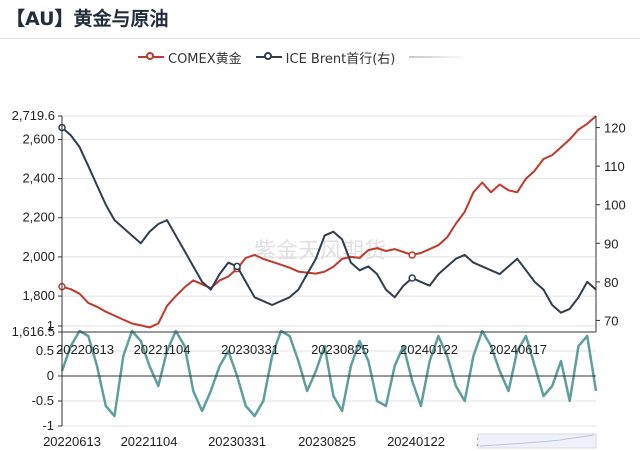 The width and height of the screenshot is (640, 451). I want to click on zoom-slider, so click(537, 441).